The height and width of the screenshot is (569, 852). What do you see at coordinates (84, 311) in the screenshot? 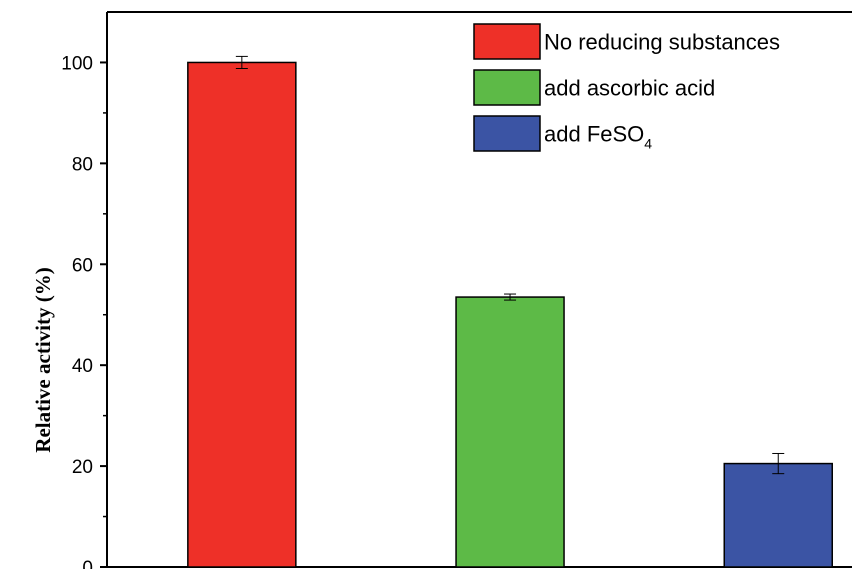
I see `y-axis: 0 20 40 60 80 100` at bounding box center [84, 311].